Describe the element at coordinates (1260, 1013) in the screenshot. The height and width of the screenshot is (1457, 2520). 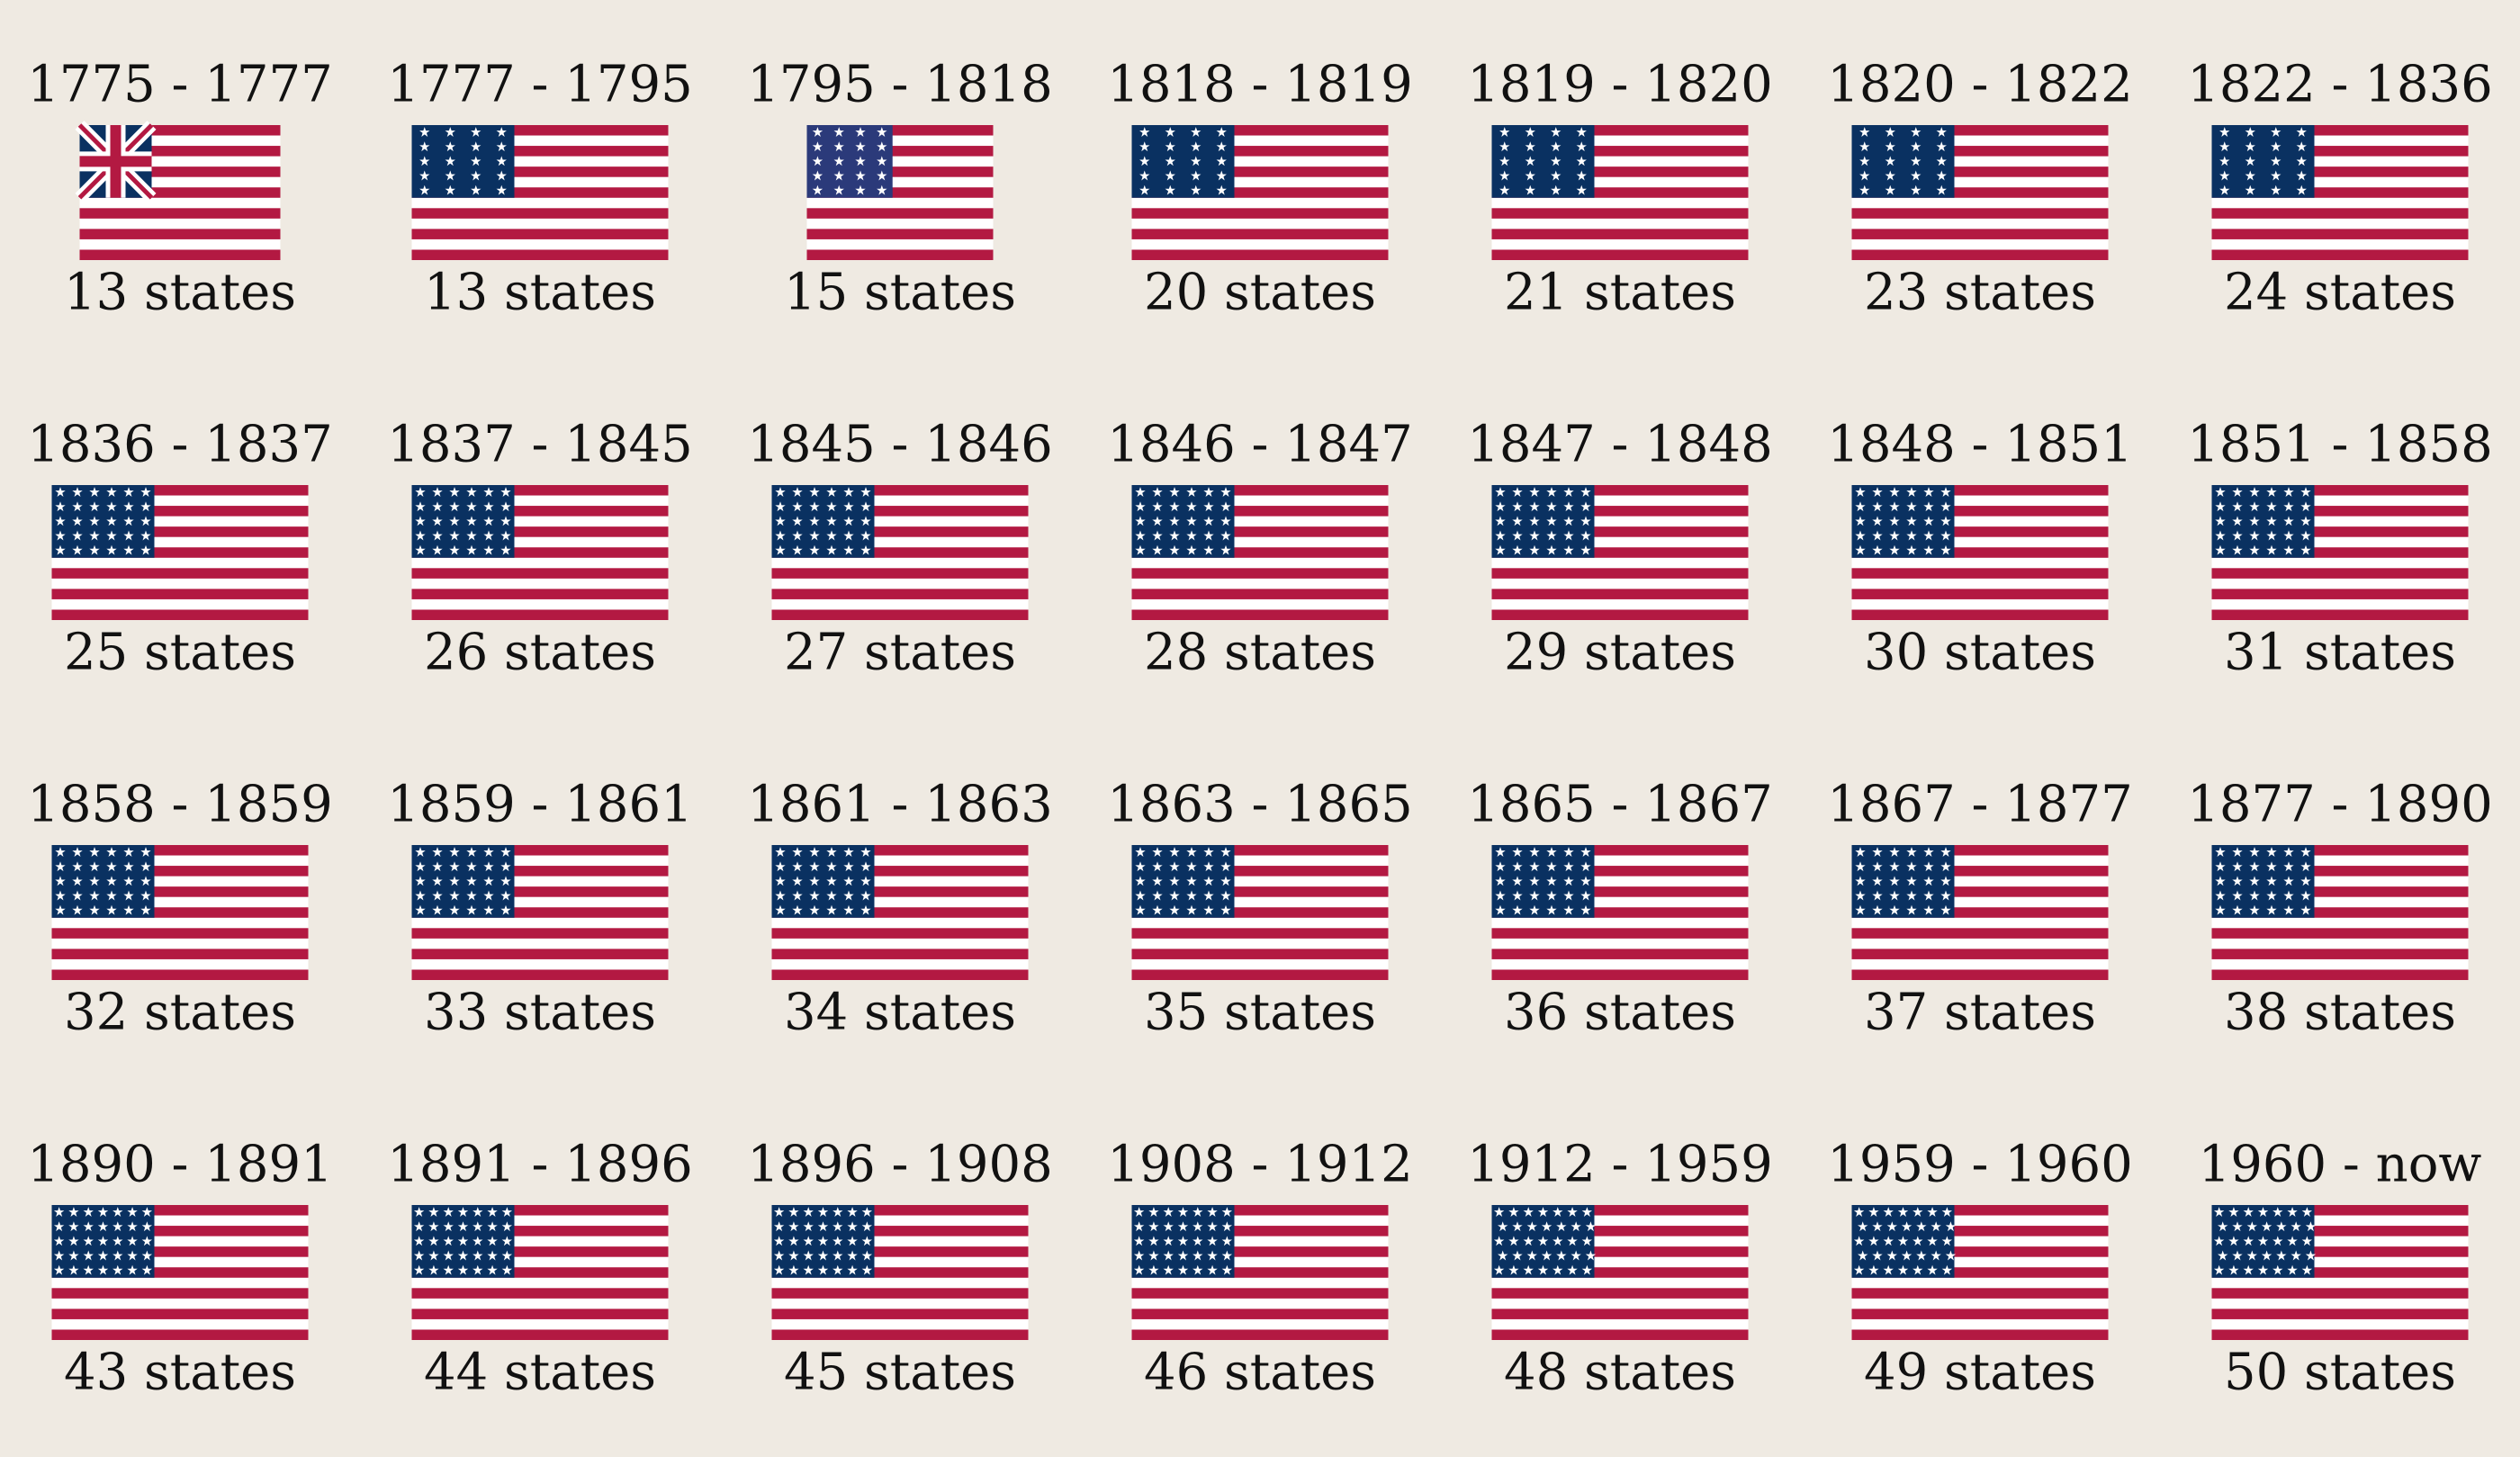
I see `states-label: 35 states` at that location.